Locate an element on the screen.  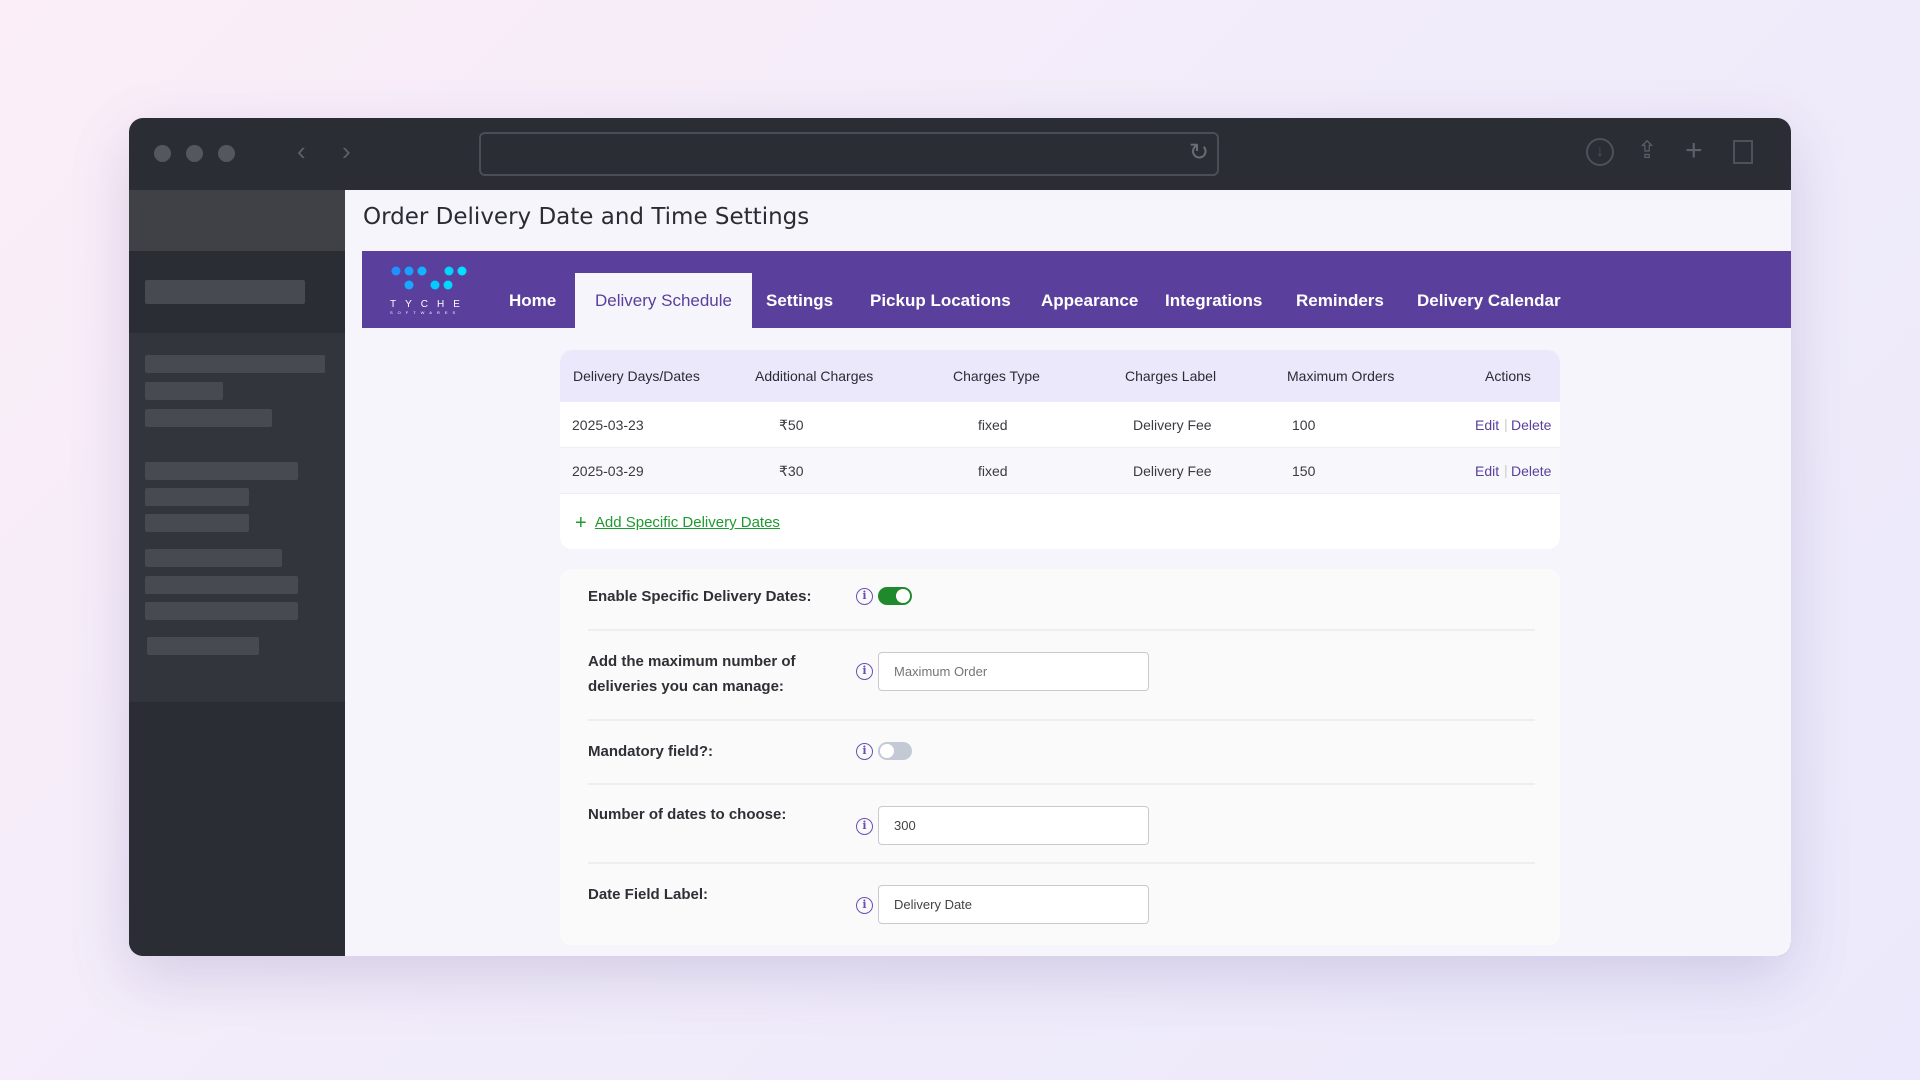
close-window-dot is located at coordinates (162, 153).